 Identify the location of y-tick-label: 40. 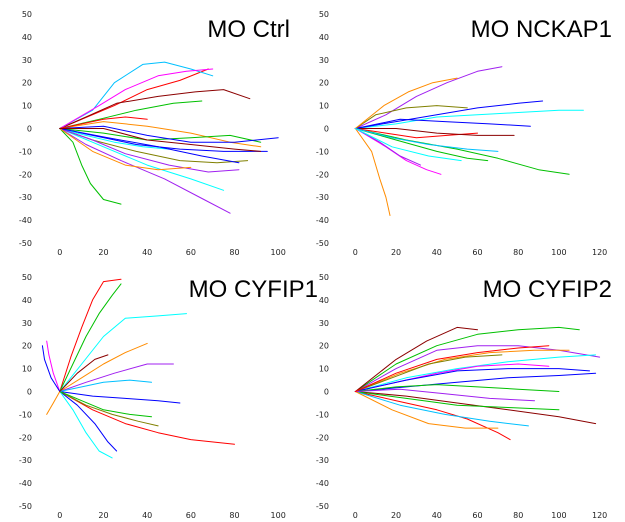
(27, 300).